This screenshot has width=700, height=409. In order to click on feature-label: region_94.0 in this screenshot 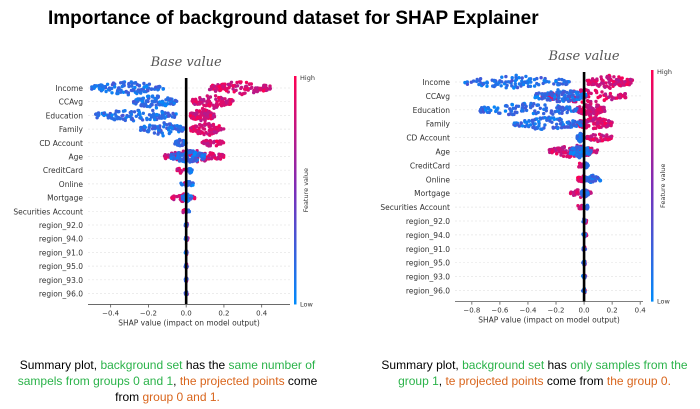, I will do `click(61, 239)`.